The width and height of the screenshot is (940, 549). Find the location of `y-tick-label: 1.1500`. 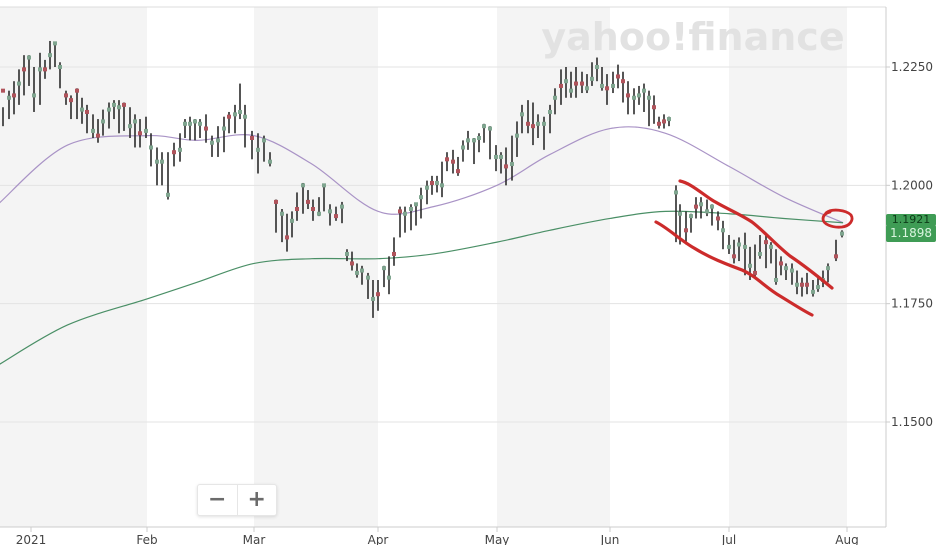

y-tick-label: 1.1500 is located at coordinates (912, 422).